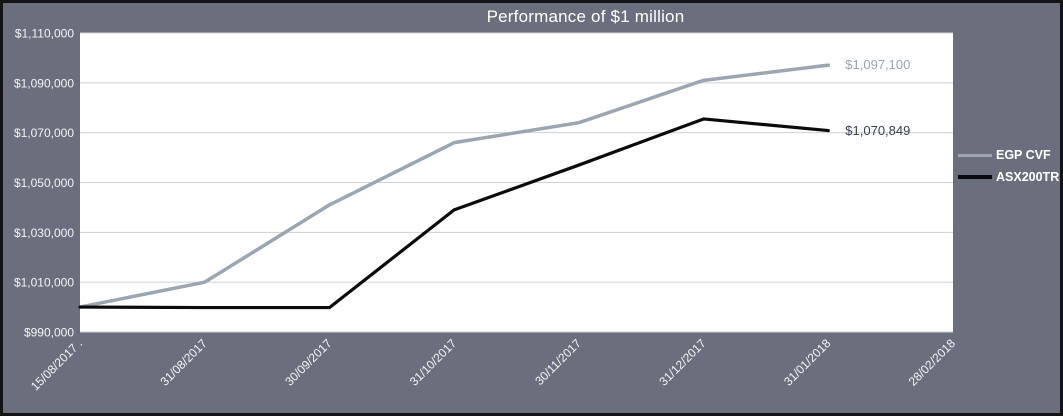  Describe the element at coordinates (44, 183) in the screenshot. I see `y-axis-tick-label: $1,050,000` at that location.